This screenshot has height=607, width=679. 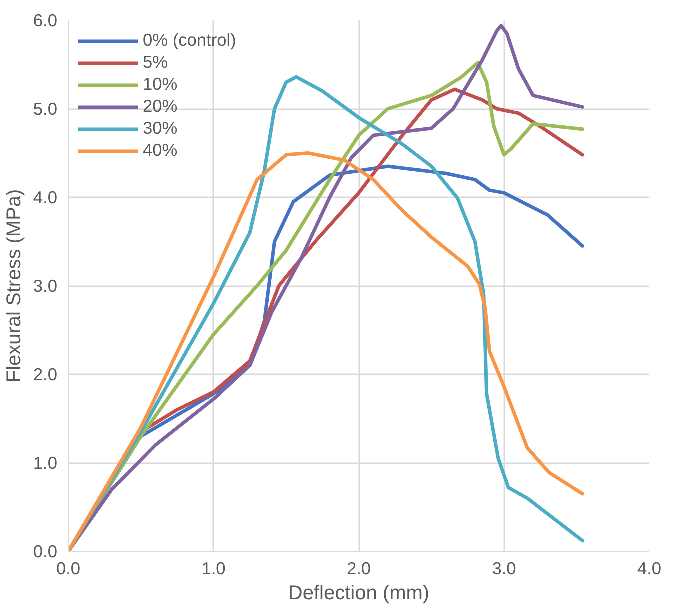 I want to click on y-tick-label: 2.0, so click(x=45, y=374).